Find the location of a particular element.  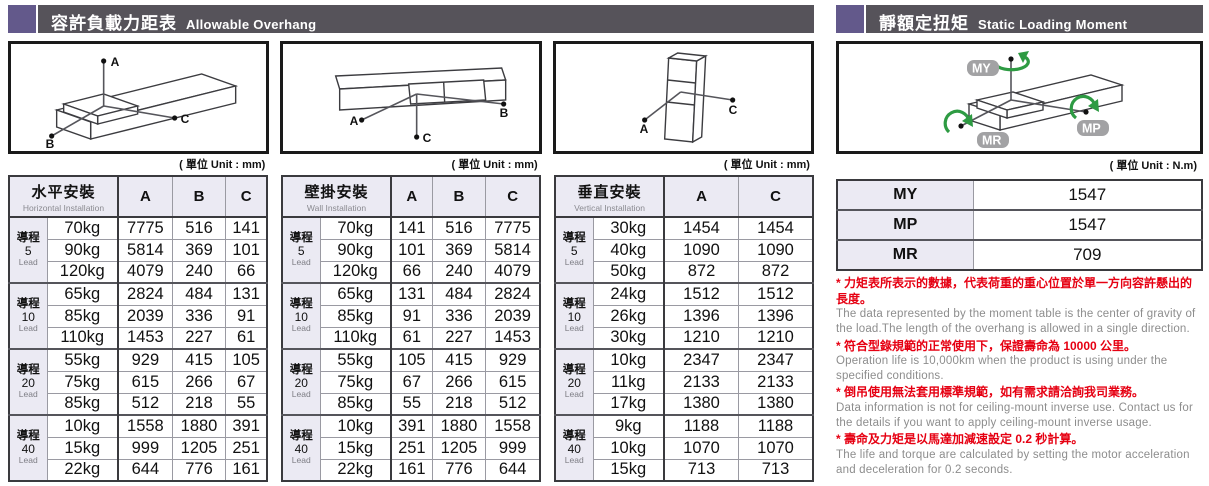

table-row: 90kg 101 369 5814 is located at coordinates (411, 250).